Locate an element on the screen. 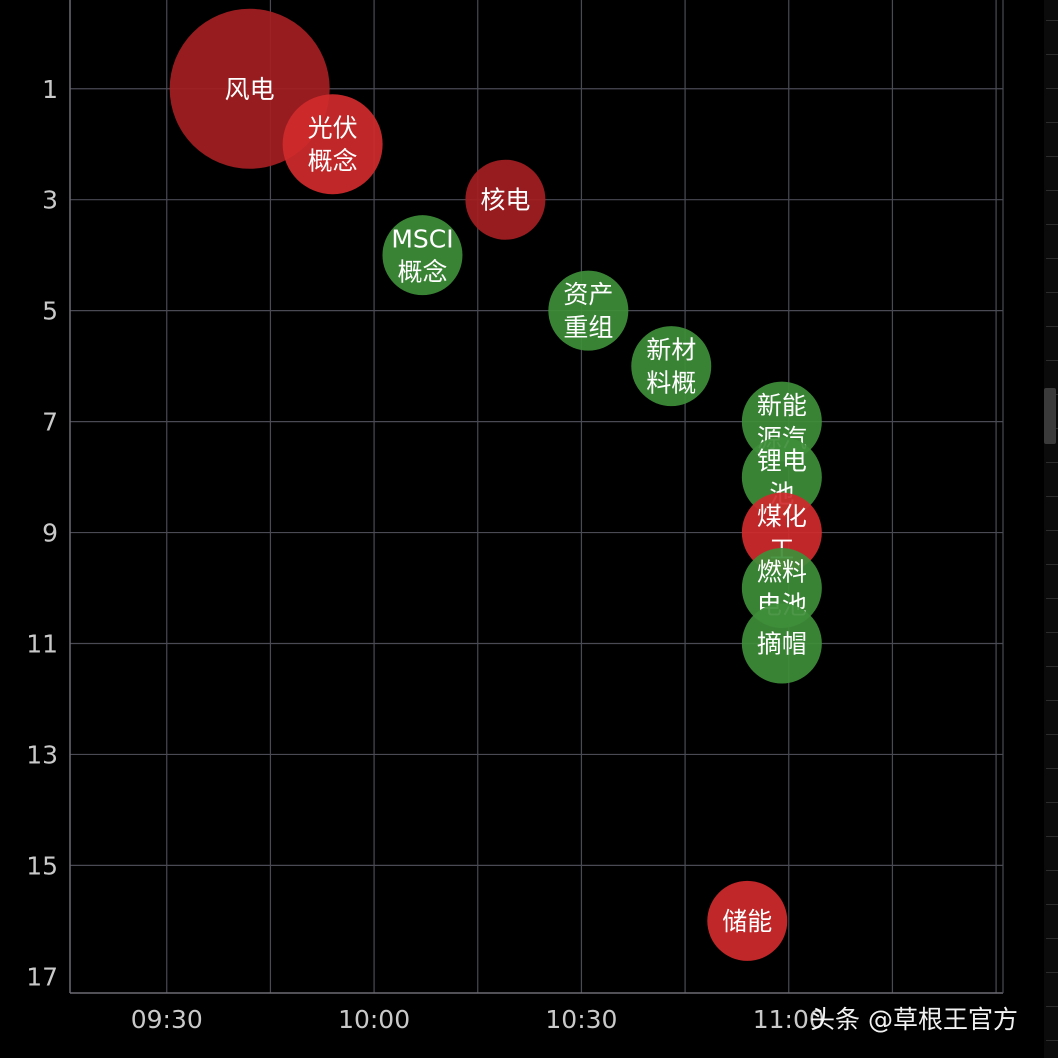 The width and height of the screenshot is (1058, 1058). y-tick-label: 15 is located at coordinates (42, 865).